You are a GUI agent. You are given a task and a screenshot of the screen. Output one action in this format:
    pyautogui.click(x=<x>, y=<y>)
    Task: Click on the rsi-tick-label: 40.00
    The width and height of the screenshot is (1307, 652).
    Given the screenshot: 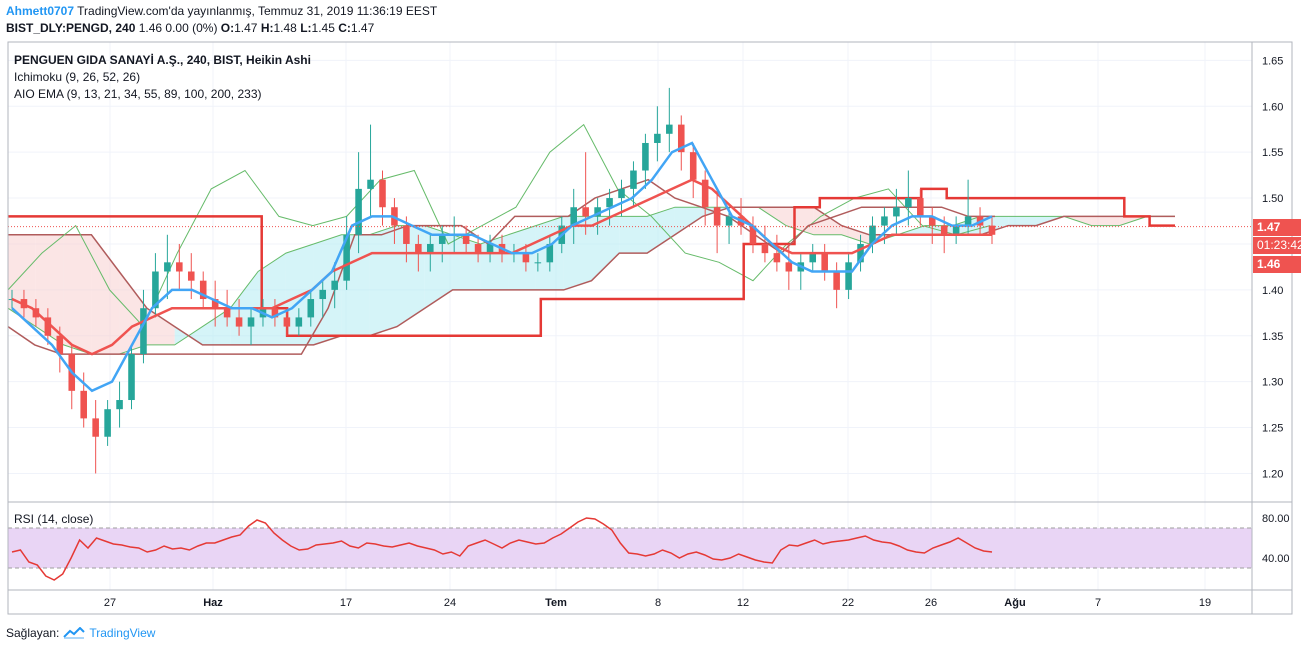 What is the action you would take?
    pyautogui.click(x=1276, y=559)
    